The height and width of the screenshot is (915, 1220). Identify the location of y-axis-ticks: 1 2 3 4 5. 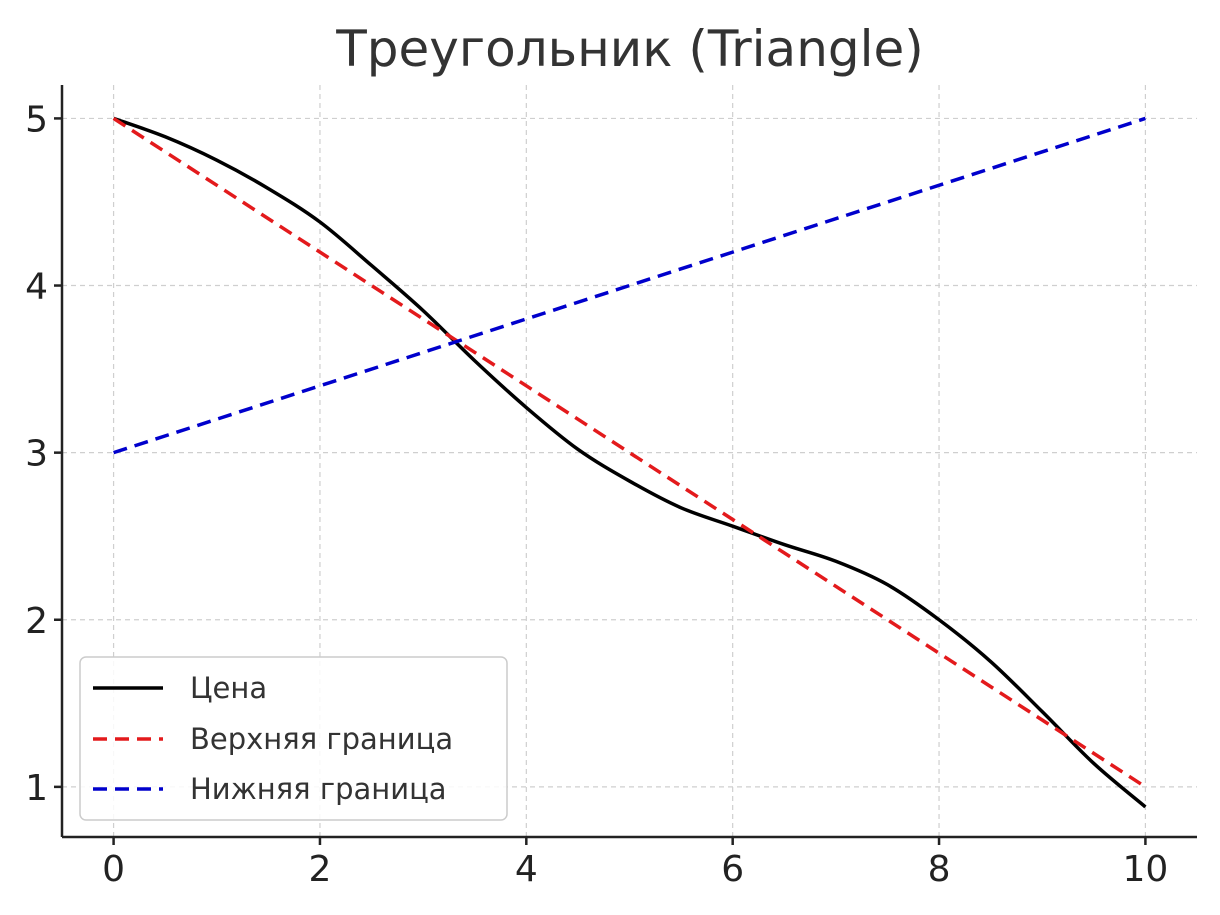
(43, 454).